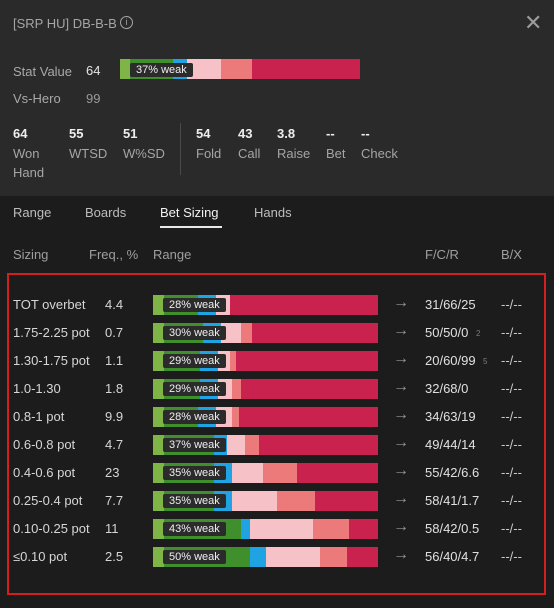  Describe the element at coordinates (203, 133) in the screenshot. I see `stat-number: 54` at that location.